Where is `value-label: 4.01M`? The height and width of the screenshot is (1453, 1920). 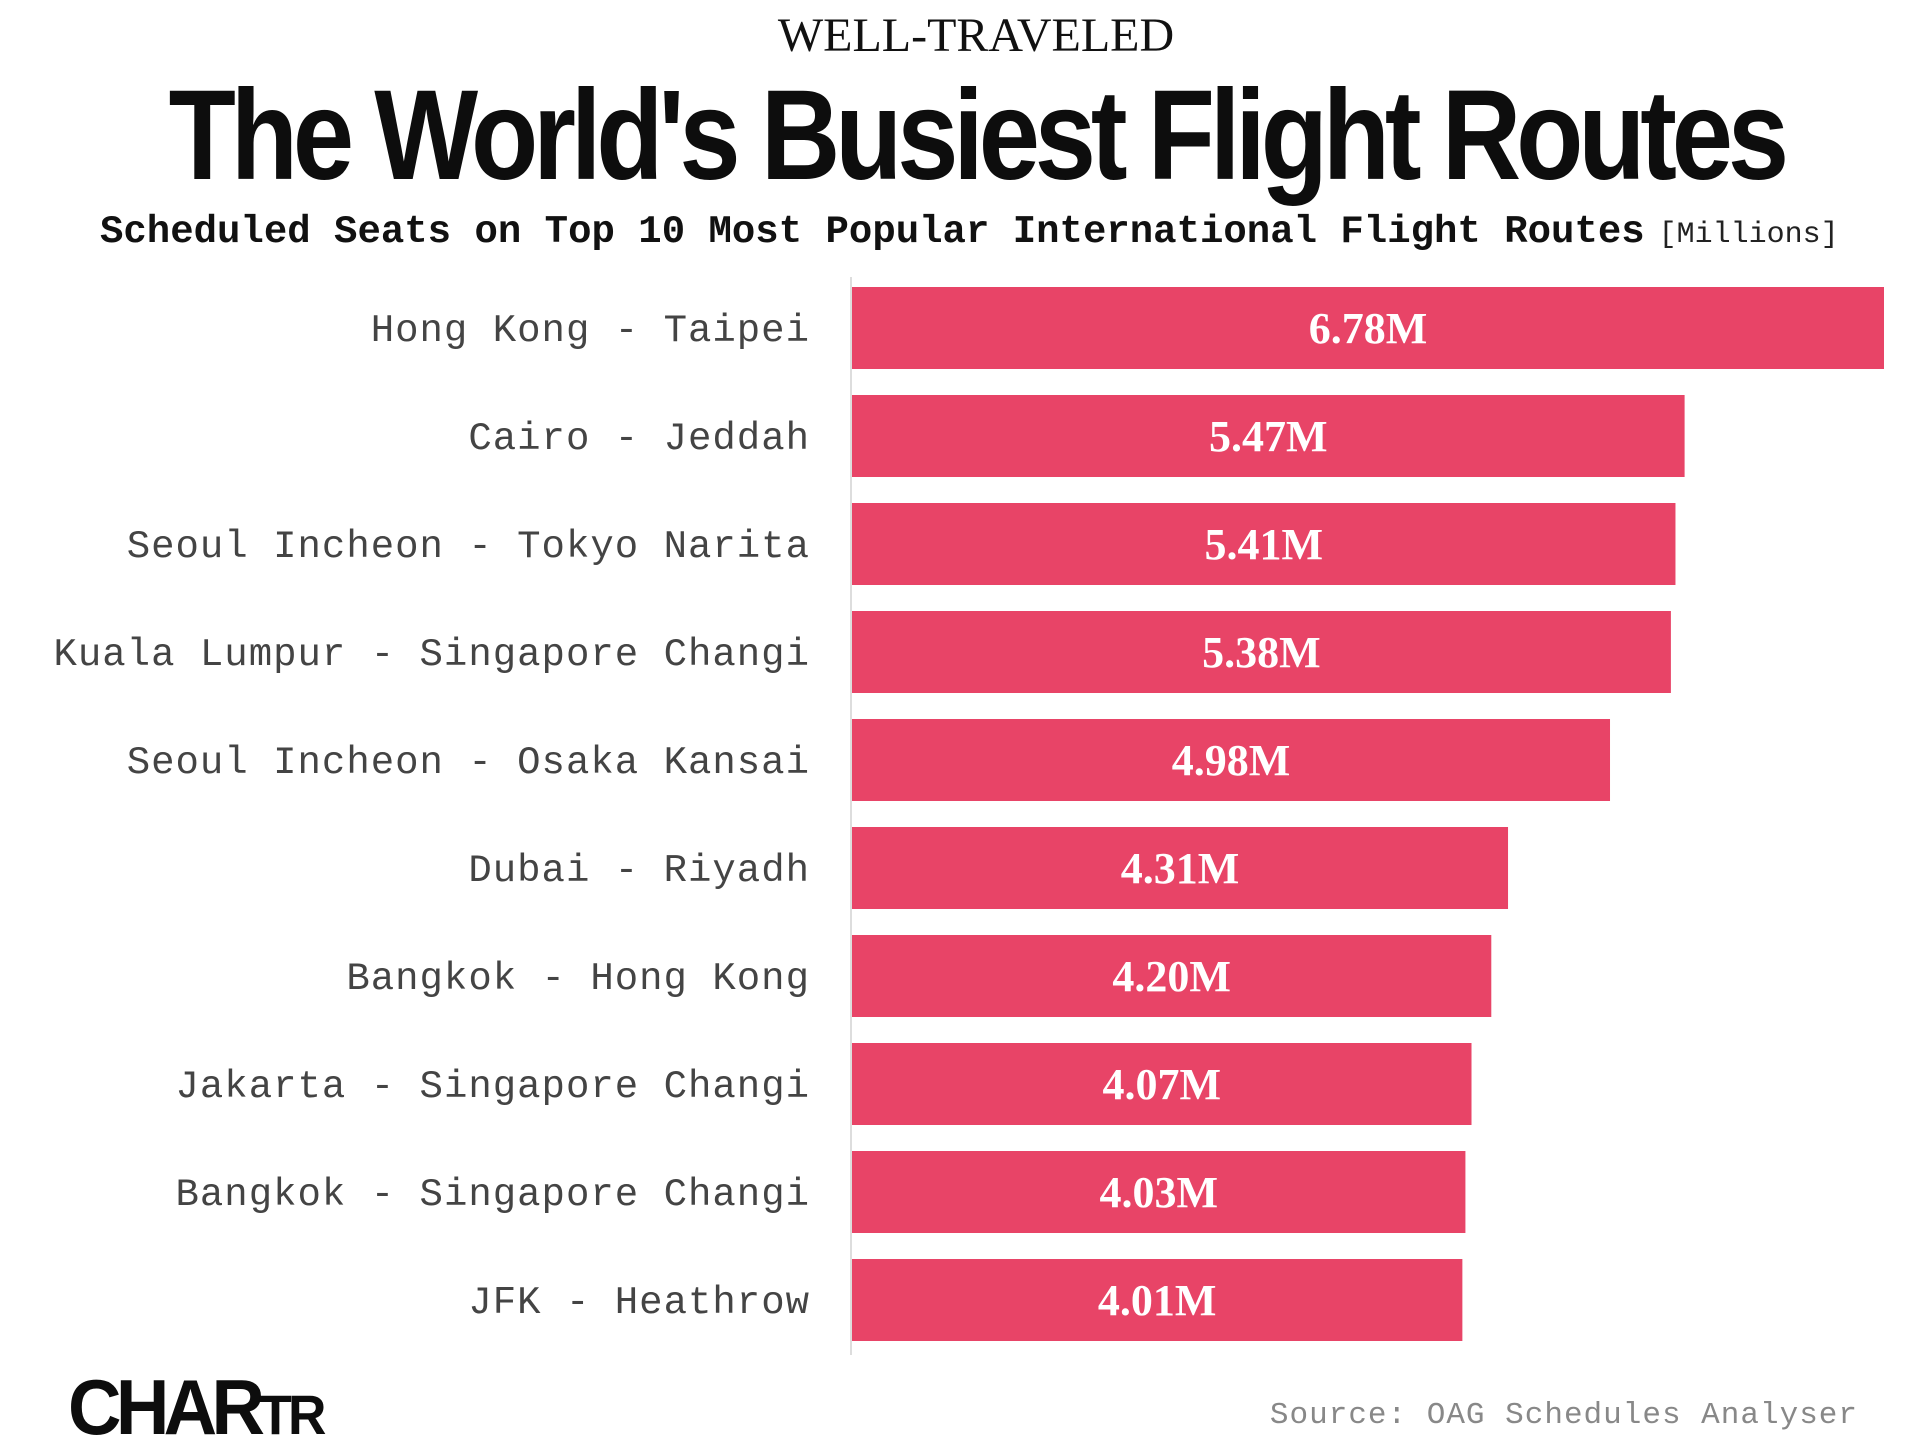 value-label: 4.01M is located at coordinates (1157, 1300).